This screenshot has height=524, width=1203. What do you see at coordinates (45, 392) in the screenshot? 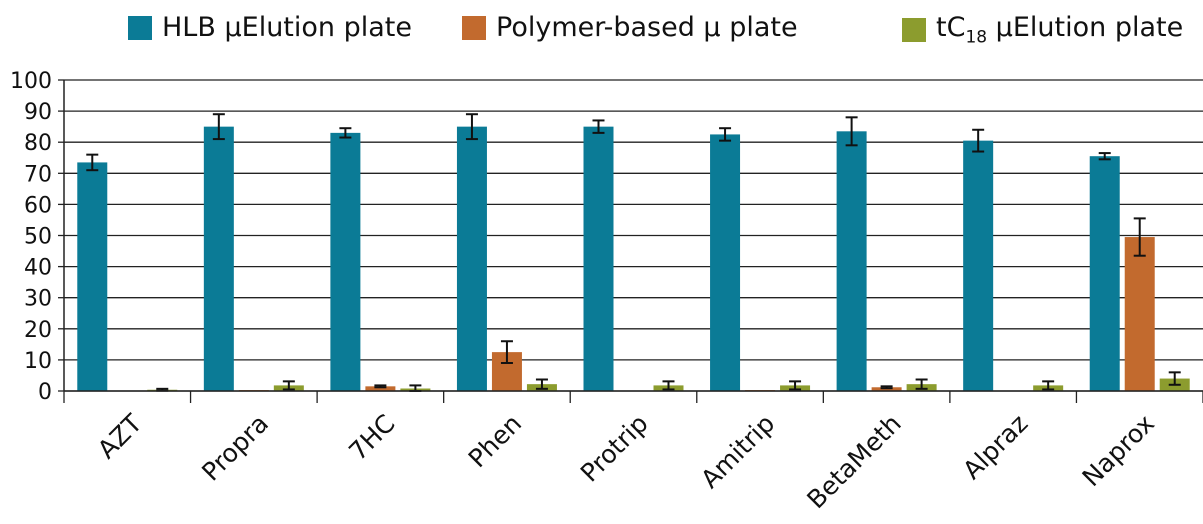
I see `y-tick-label: 0` at bounding box center [45, 392].